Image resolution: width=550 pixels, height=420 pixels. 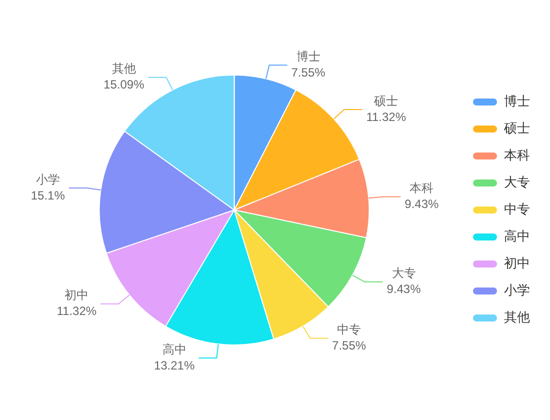 What do you see at coordinates (422, 188) in the screenshot?
I see `slice-label: 本科` at bounding box center [422, 188].